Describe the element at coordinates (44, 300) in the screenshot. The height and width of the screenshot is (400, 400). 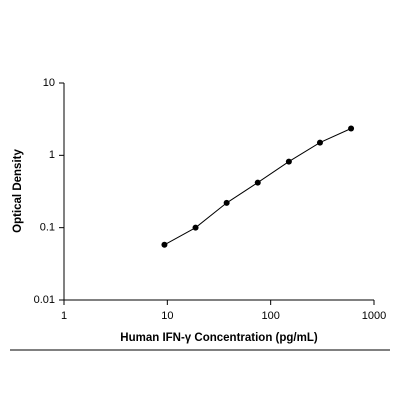
I see `y-tick-label: 0.01` at that location.